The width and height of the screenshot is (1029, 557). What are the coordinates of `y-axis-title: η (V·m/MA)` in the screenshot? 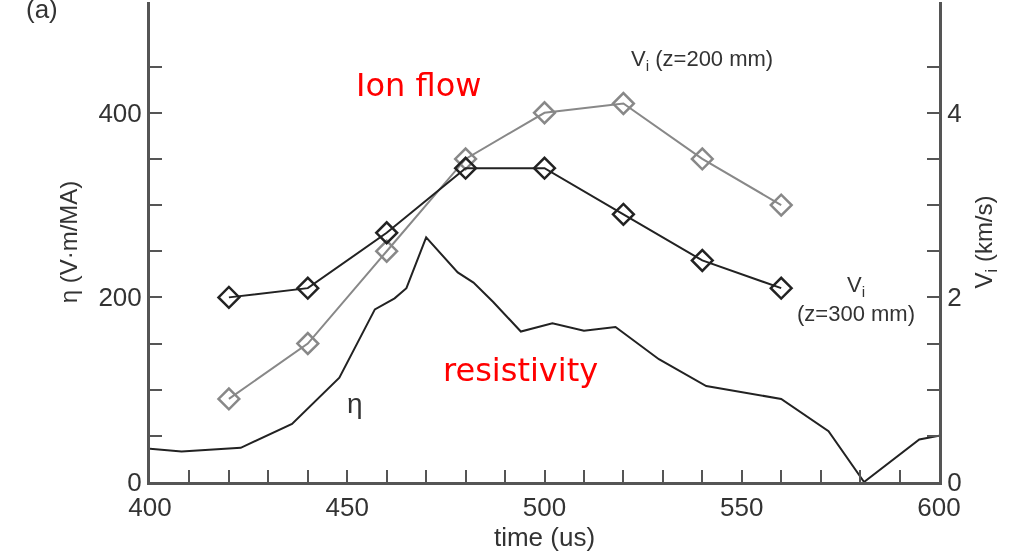 It's located at (68, 242).